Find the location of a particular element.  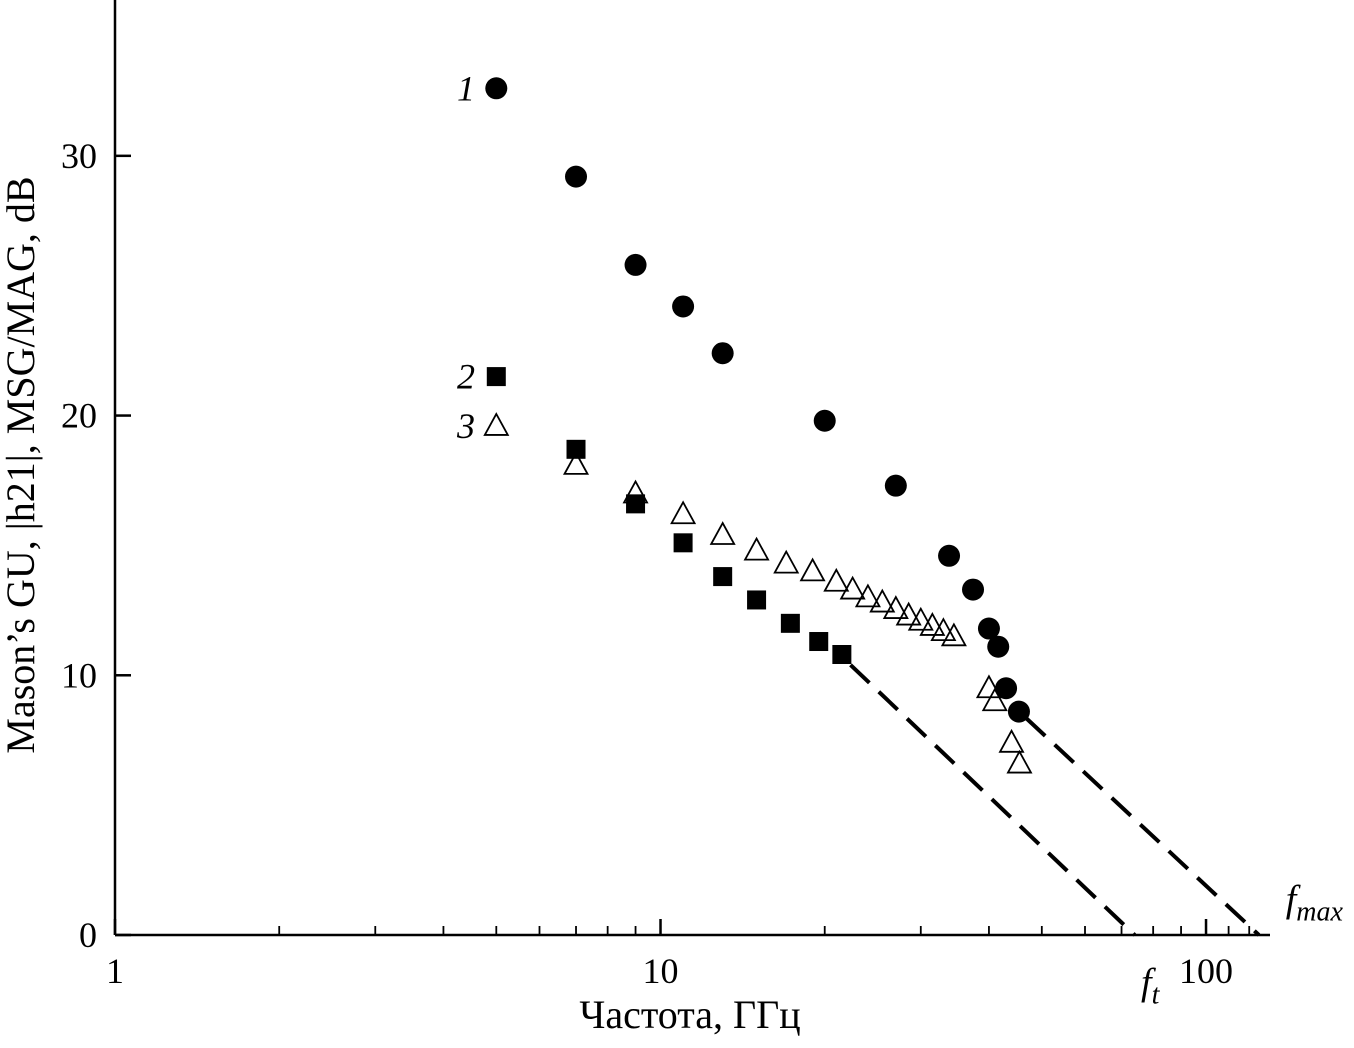

x-tick-label: 1 is located at coordinates (115, 971).